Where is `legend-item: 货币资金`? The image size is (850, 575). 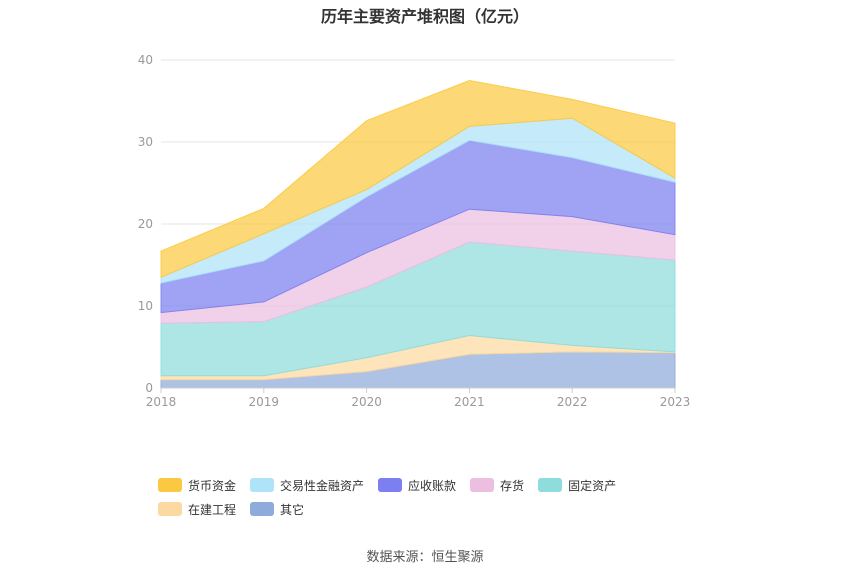
legend-item: 货币资金 is located at coordinates (197, 485).